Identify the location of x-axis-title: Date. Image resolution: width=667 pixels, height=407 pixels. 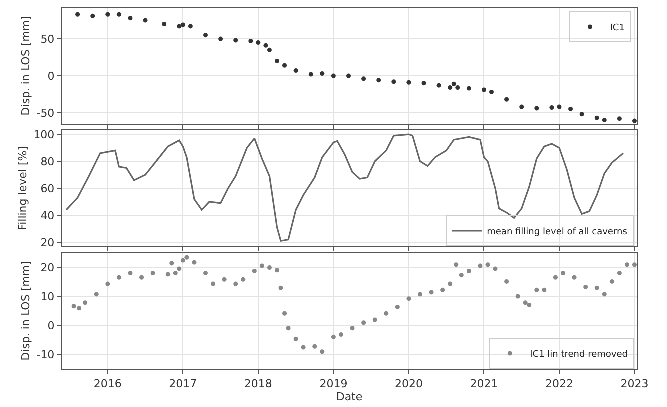
(349, 397).